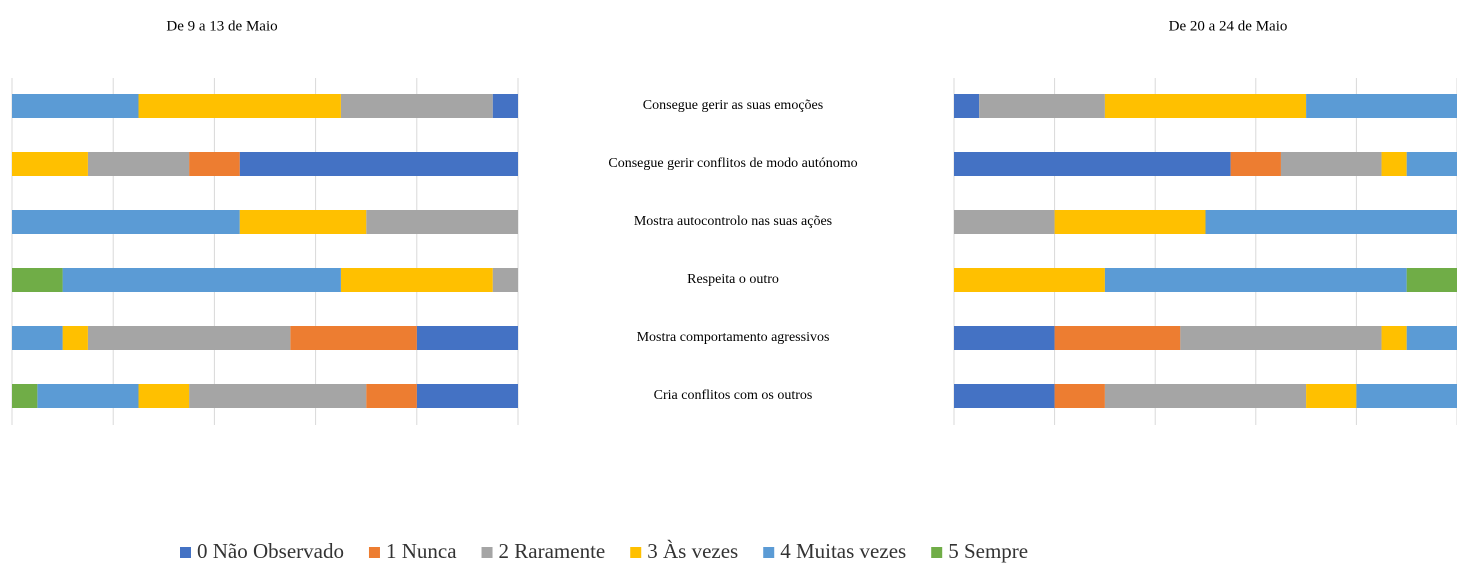  Describe the element at coordinates (692, 551) in the screenshot. I see `legend-label: 3 Às vezes` at that location.